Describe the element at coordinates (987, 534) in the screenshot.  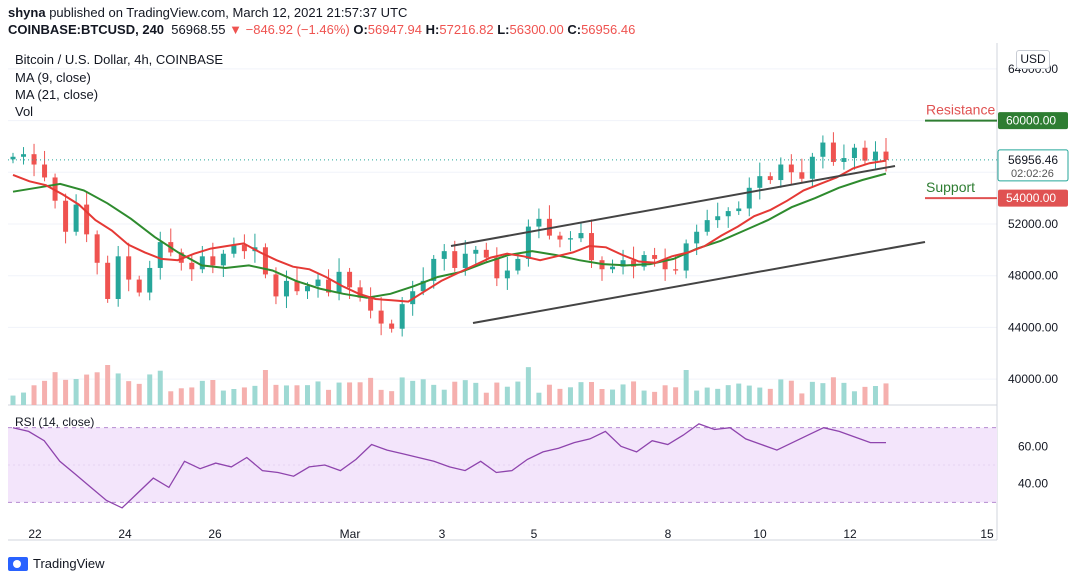
I see `time-tick-label: 15` at that location.